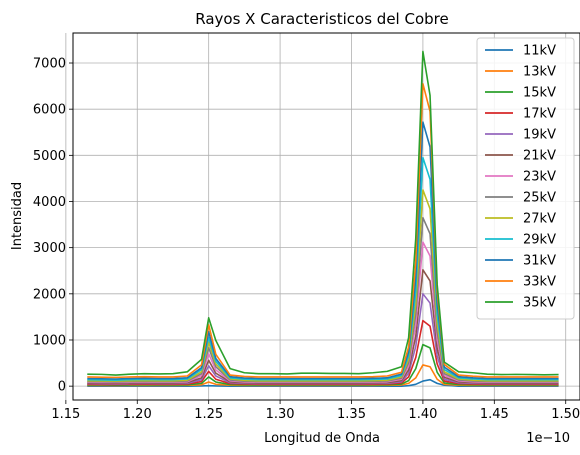 This screenshot has width=580, height=455. What do you see at coordinates (322, 438) in the screenshot?
I see `x-axis-label: Longitud de Onda` at bounding box center [322, 438].